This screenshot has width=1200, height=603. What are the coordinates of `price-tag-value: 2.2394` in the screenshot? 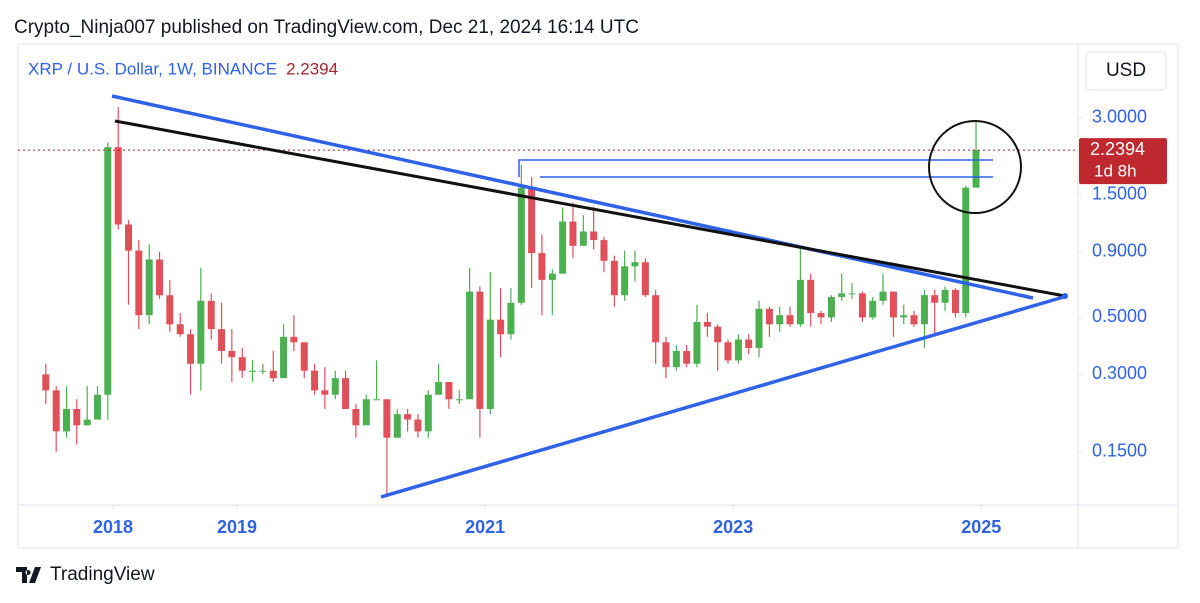 It's located at (1117, 149).